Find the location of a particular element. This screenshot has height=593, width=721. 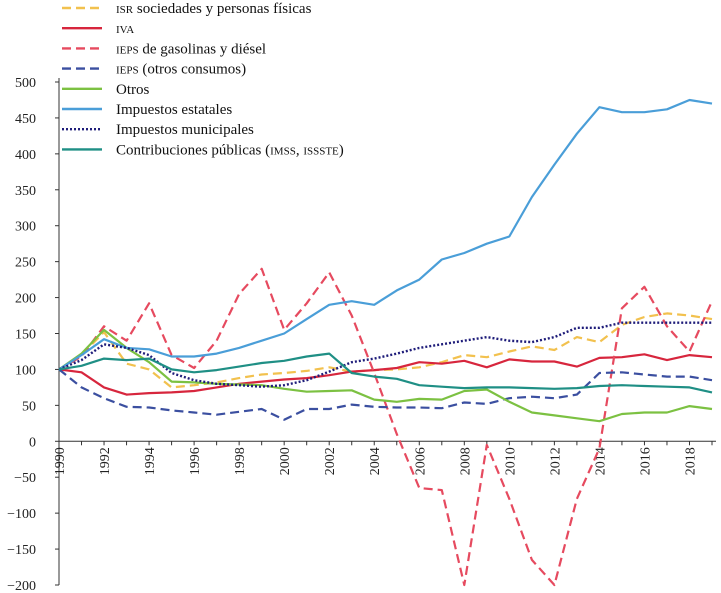

x-tick-label: 1994 is located at coordinates (150, 461).